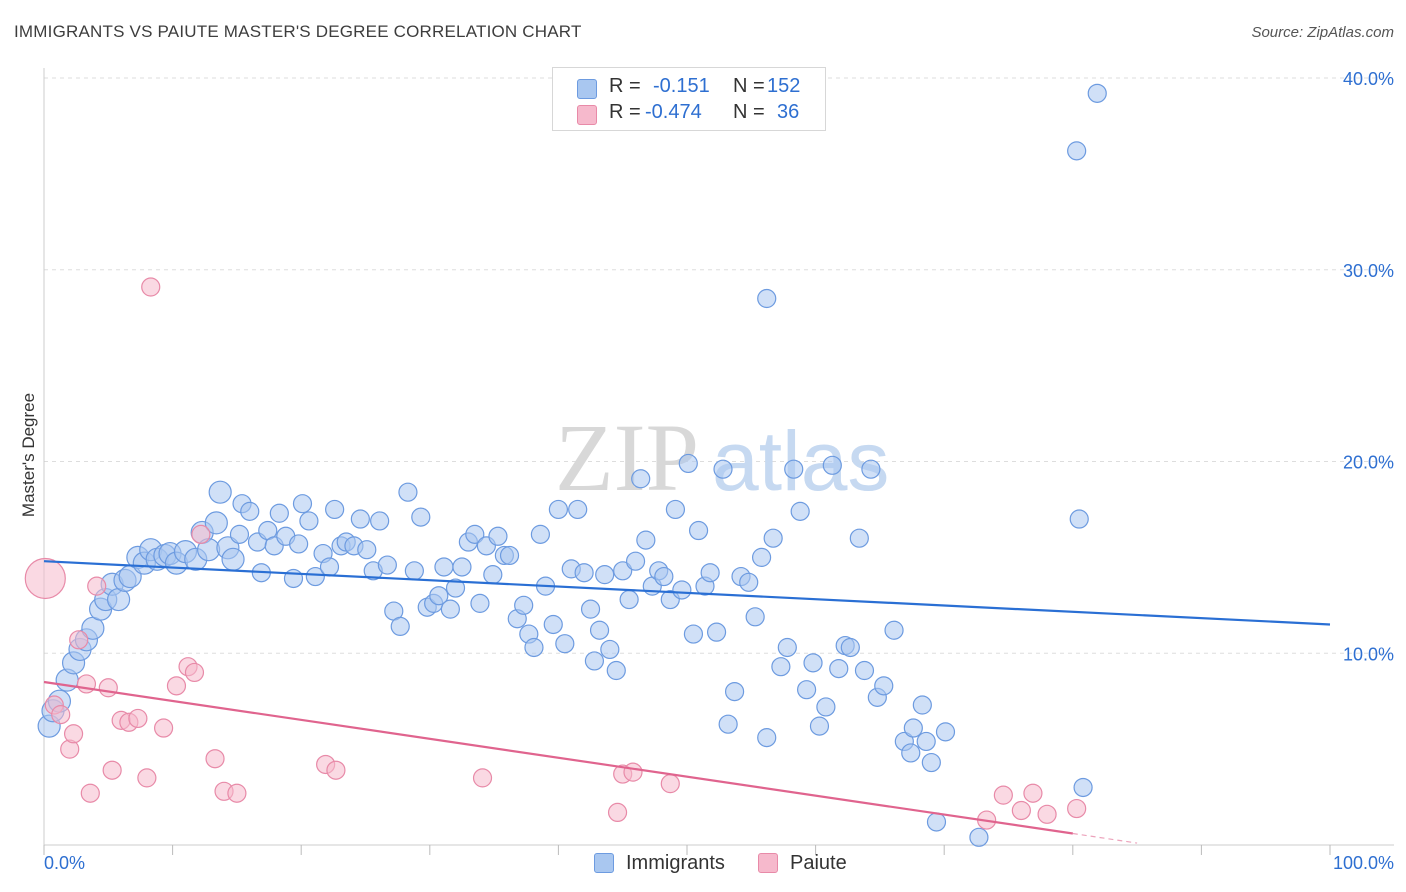 This screenshot has width=1406, height=892. Describe the element at coordinates (1363, 863) in the screenshot. I see `x-tick-label-max: 100.0%` at that location.